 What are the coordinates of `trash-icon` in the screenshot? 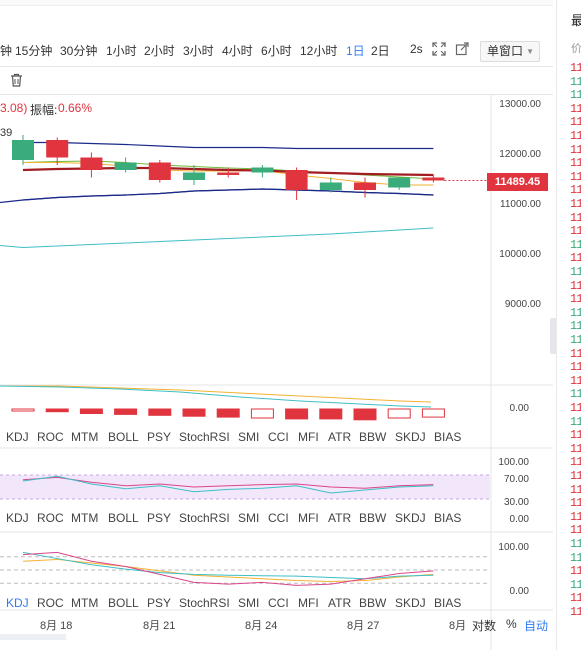 It's located at (16, 82).